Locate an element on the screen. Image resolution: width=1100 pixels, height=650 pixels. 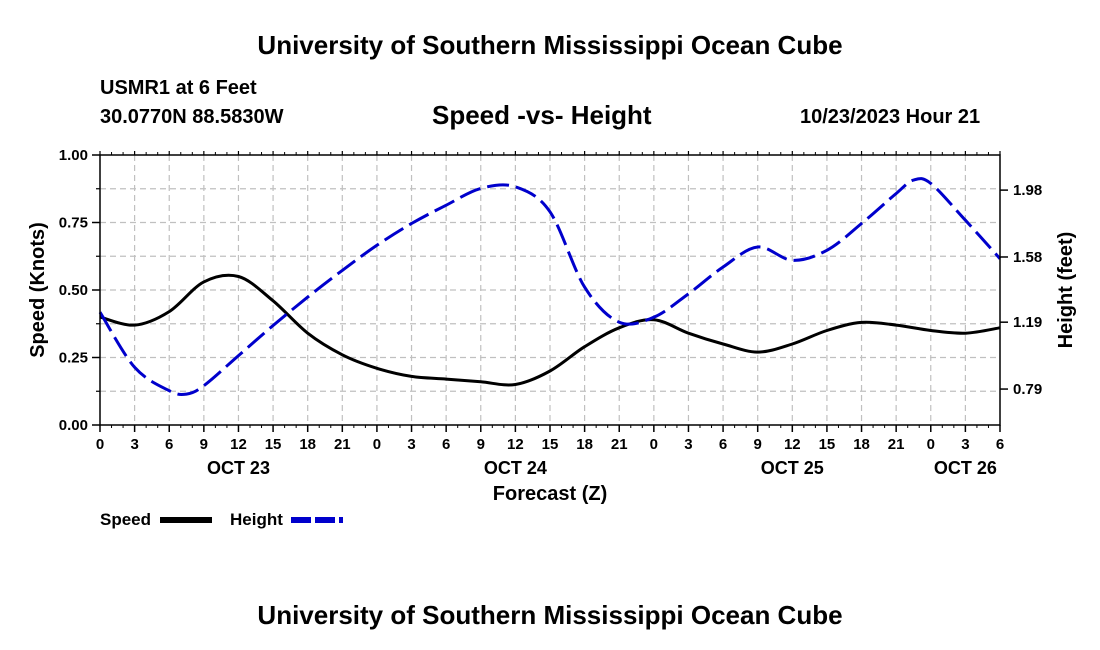
y-left-tick-label: 0.75 is located at coordinates (73, 223).